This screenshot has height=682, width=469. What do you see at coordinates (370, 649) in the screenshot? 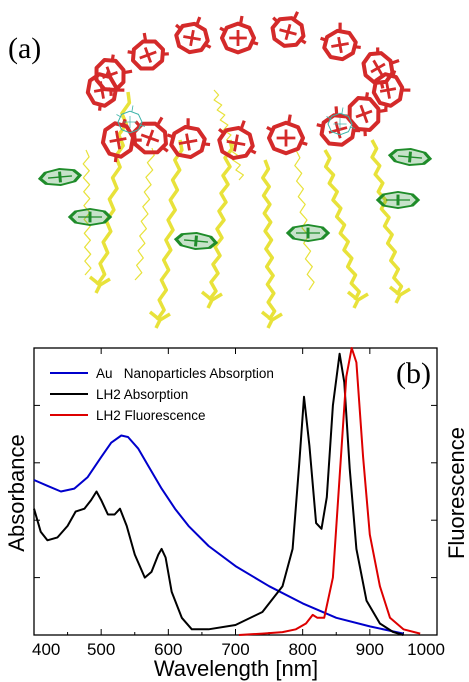
I see `x-tick-label: 900` at bounding box center [370, 649].